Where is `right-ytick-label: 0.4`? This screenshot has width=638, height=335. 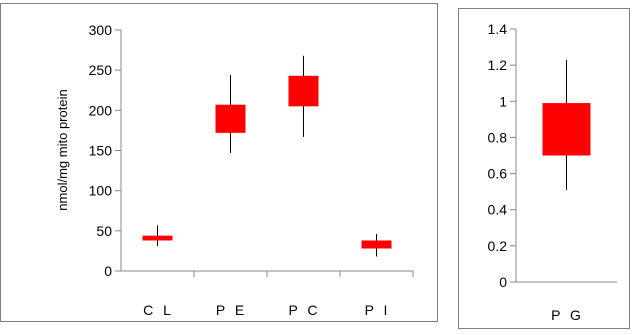
right-ytick-label: 0.4 is located at coordinates (498, 210).